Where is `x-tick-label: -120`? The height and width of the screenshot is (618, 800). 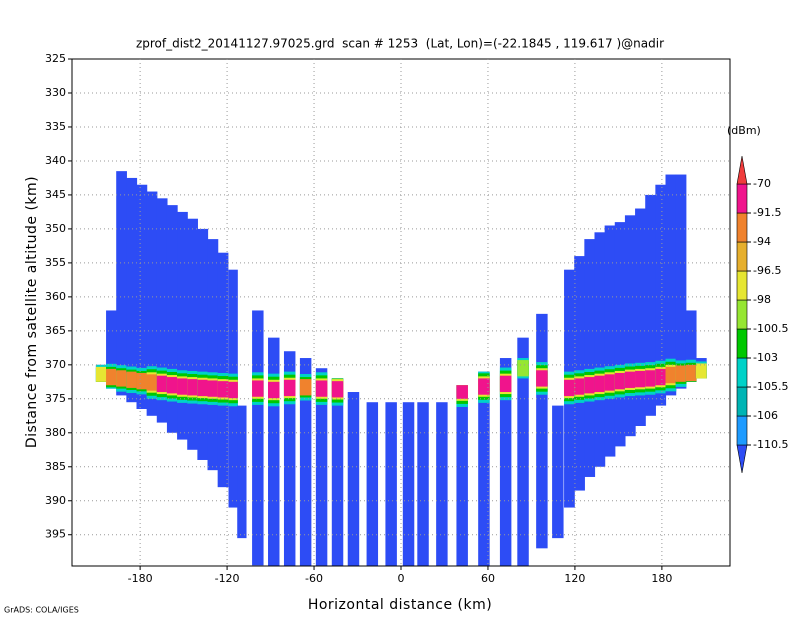
x-tick-label: -120 is located at coordinates (227, 578).